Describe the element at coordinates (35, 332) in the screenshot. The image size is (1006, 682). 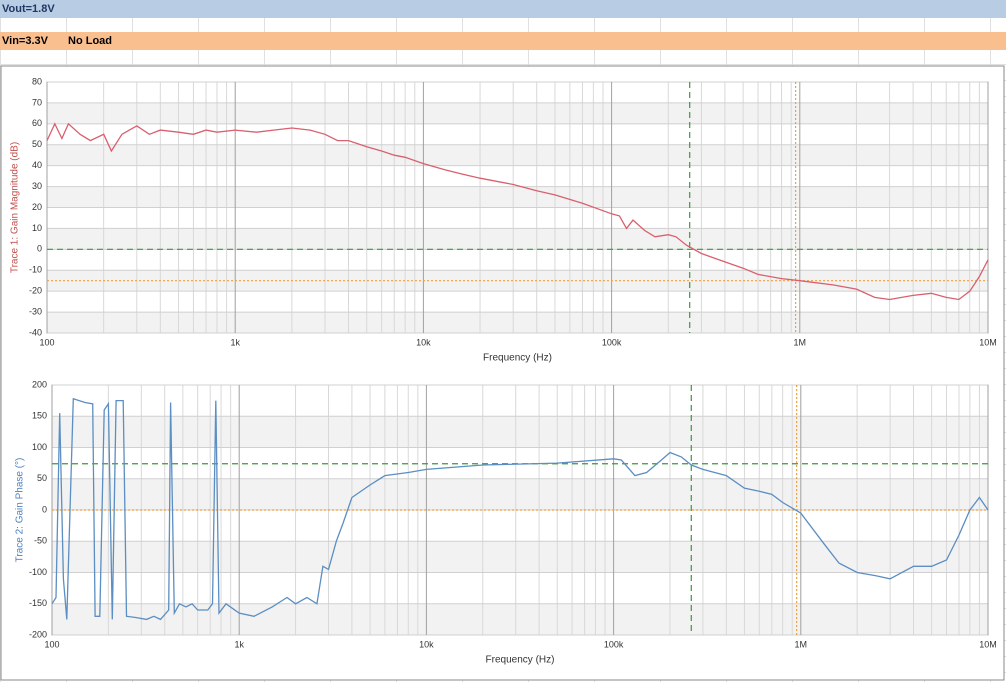
I see `y-tick-label: -40` at that location.